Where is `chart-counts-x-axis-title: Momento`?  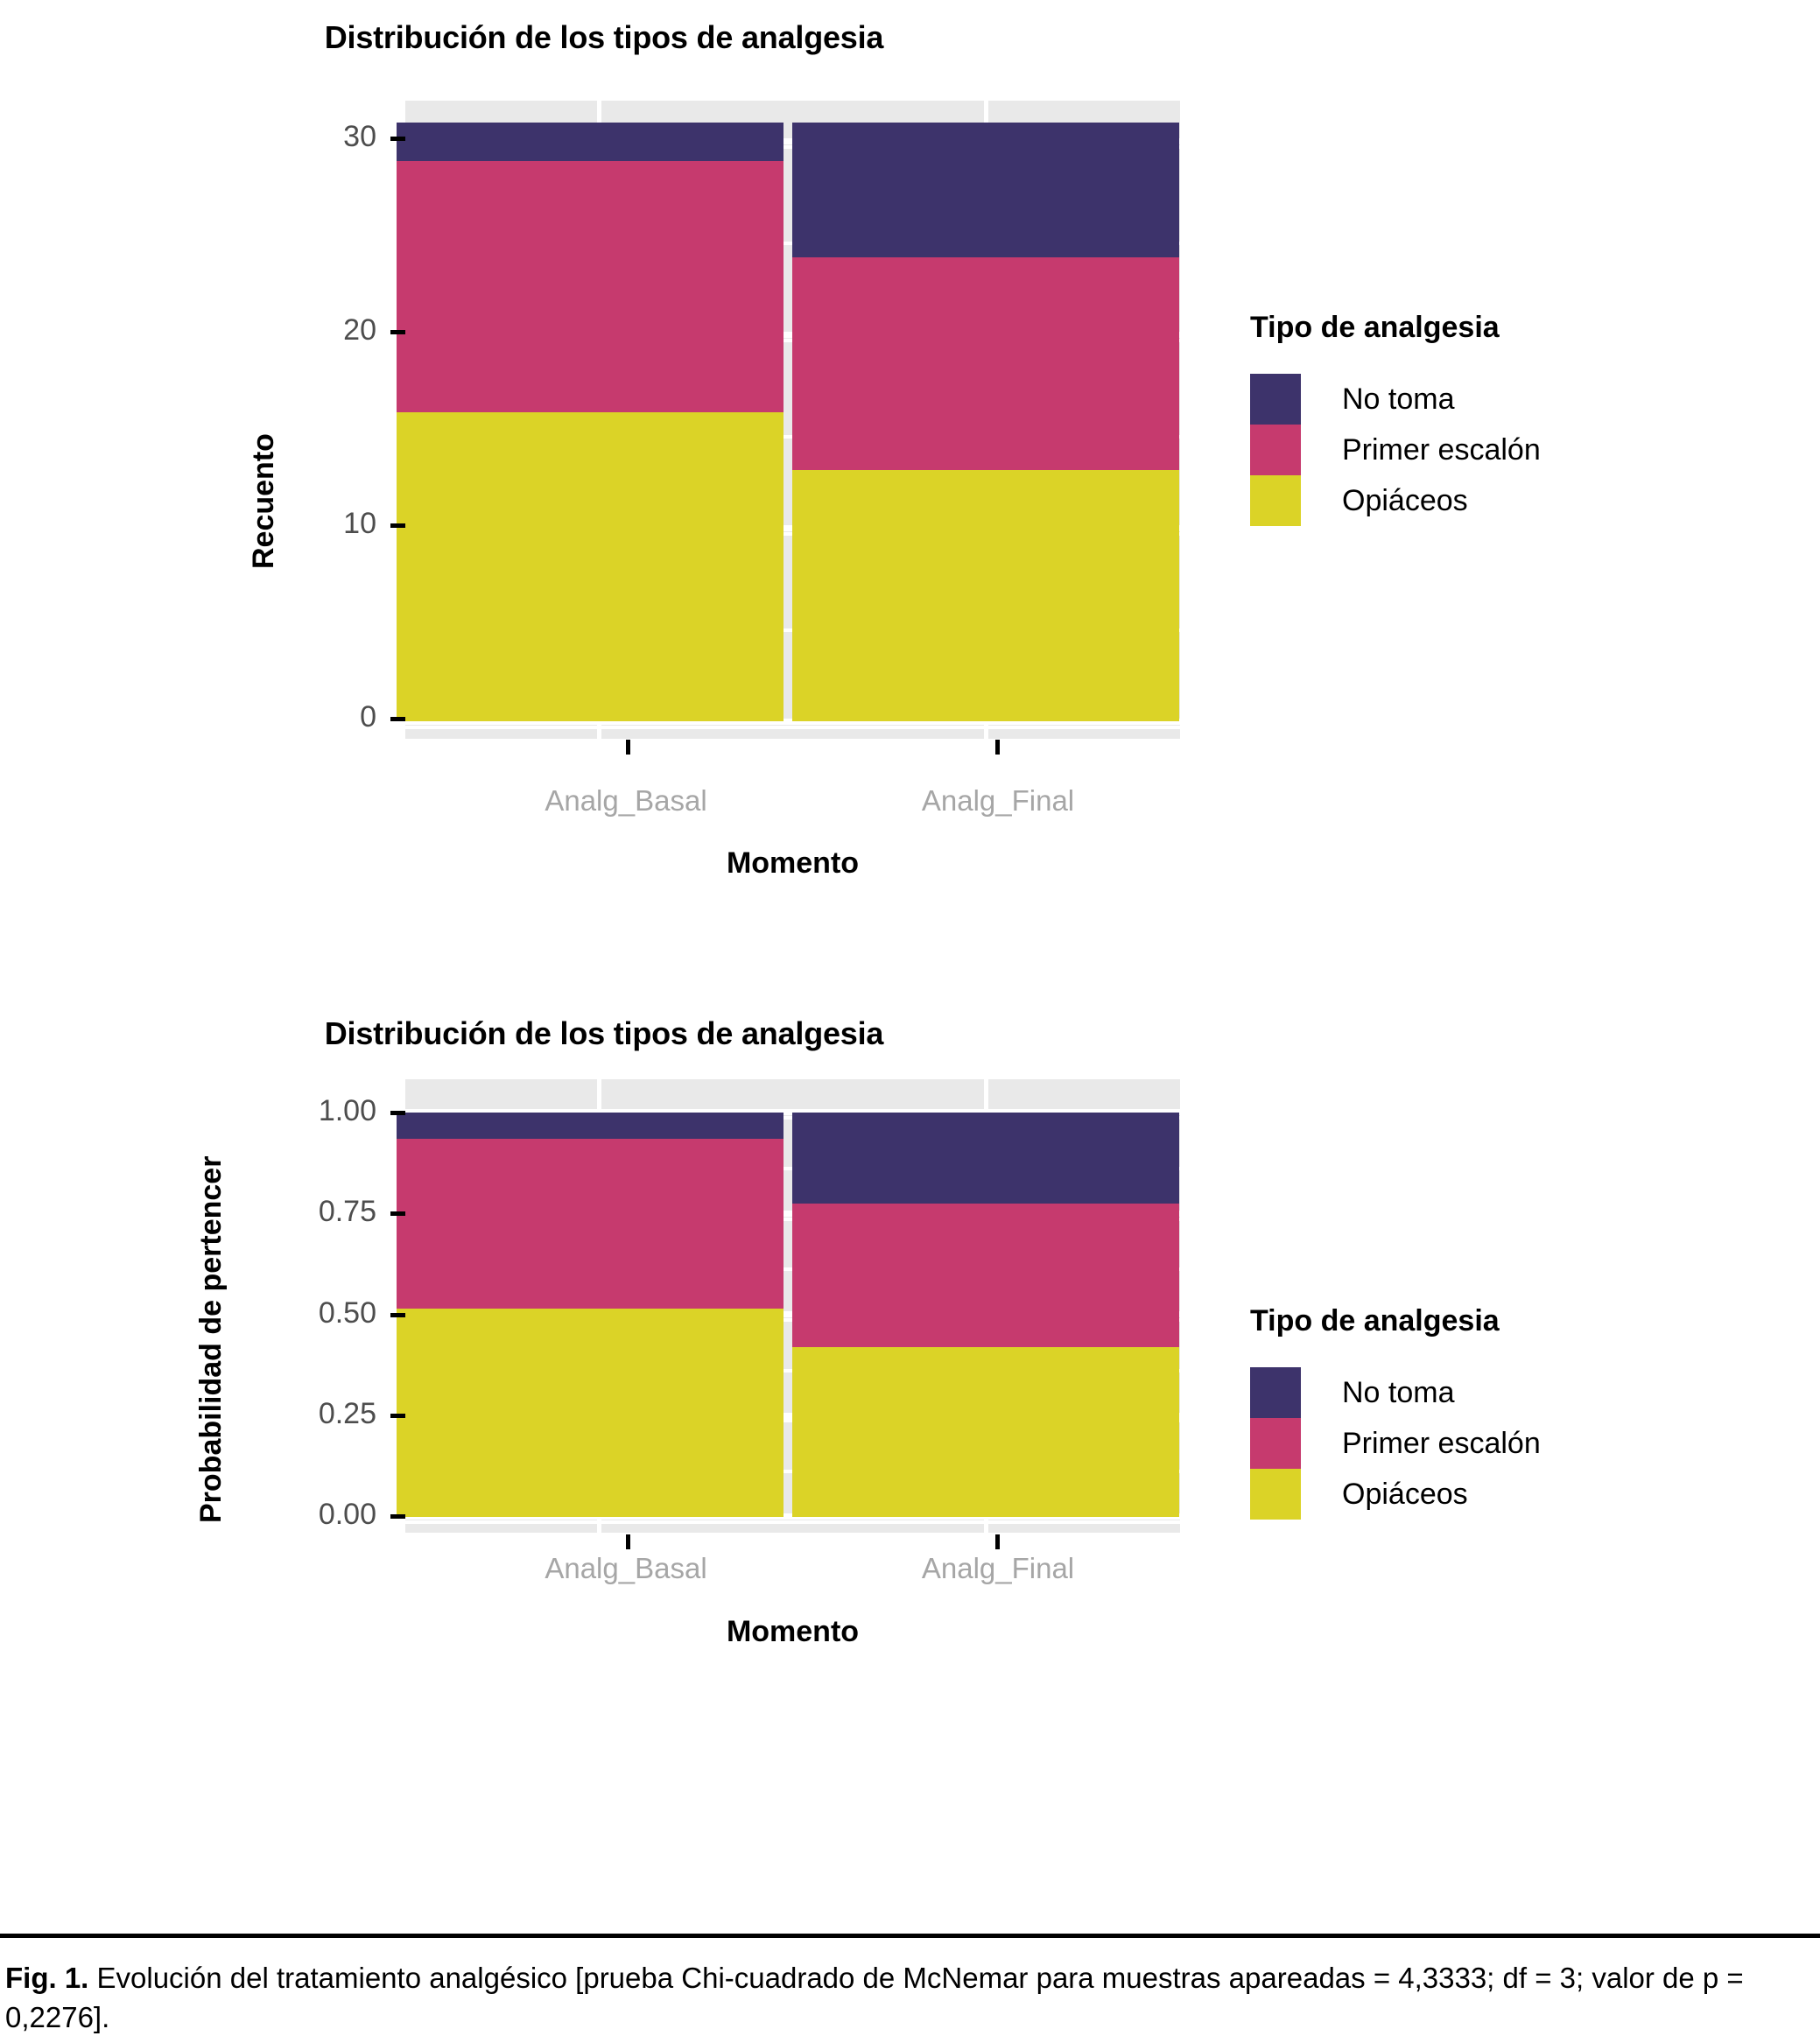
chart-counts-x-axis-title: Momento is located at coordinates (793, 863).